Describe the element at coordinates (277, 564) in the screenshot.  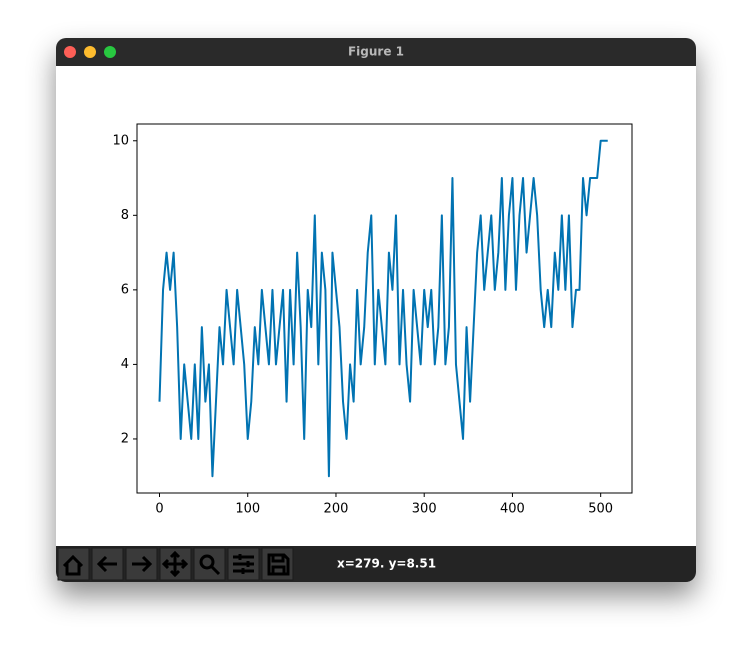
I see `save-button` at that location.